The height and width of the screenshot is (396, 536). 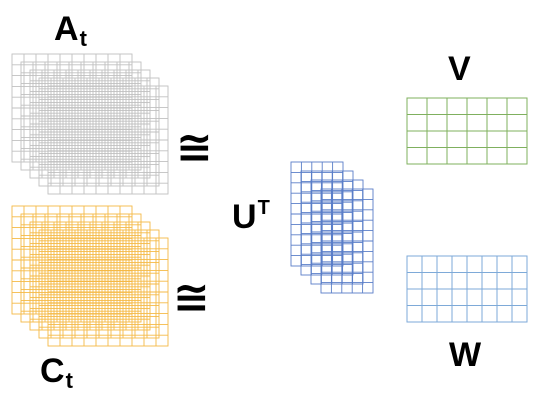 I want to click on label-a-main: A, so click(x=66, y=29).